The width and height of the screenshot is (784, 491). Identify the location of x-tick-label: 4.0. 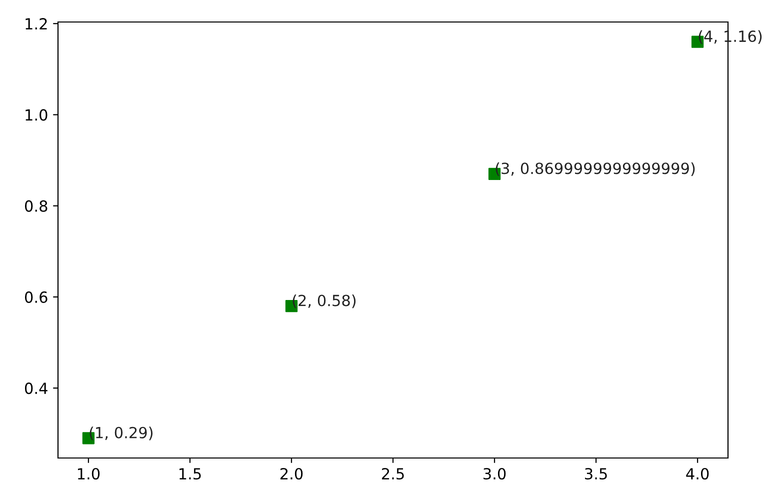
(697, 474).